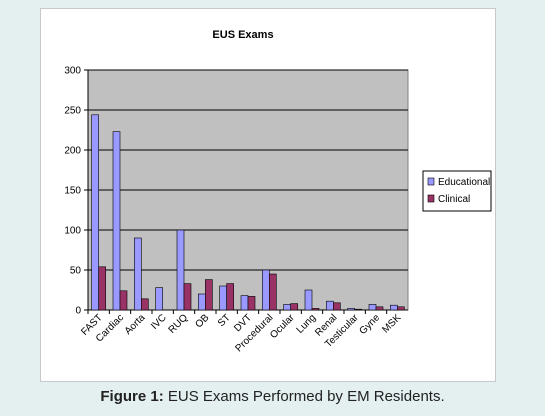  What do you see at coordinates (401, 308) in the screenshot?
I see `bar-clinical-msk` at bounding box center [401, 308].